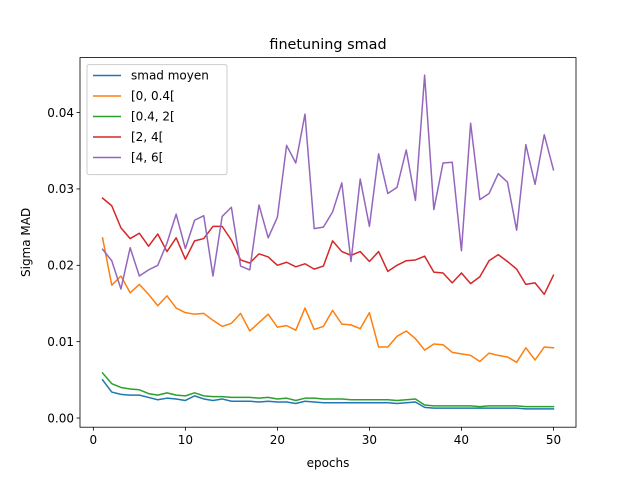 This screenshot has height=480, width=640. Describe the element at coordinates (328, 463) in the screenshot. I see `x-axis-label: epochs` at that location.